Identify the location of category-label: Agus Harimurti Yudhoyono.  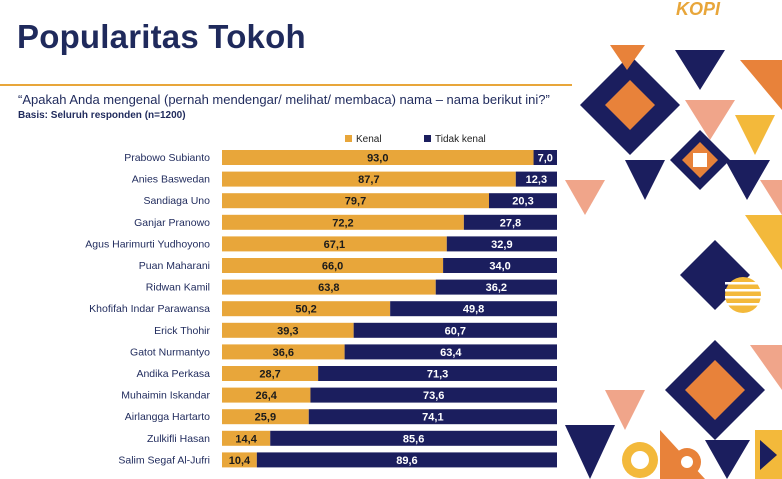
(147, 244).